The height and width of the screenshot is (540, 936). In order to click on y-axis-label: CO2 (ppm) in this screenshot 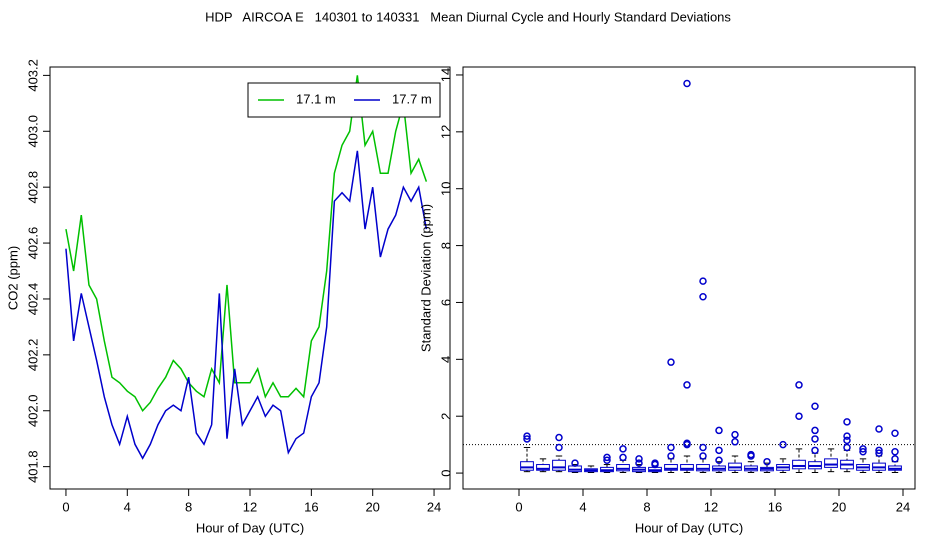, I will do `click(12, 278)`.